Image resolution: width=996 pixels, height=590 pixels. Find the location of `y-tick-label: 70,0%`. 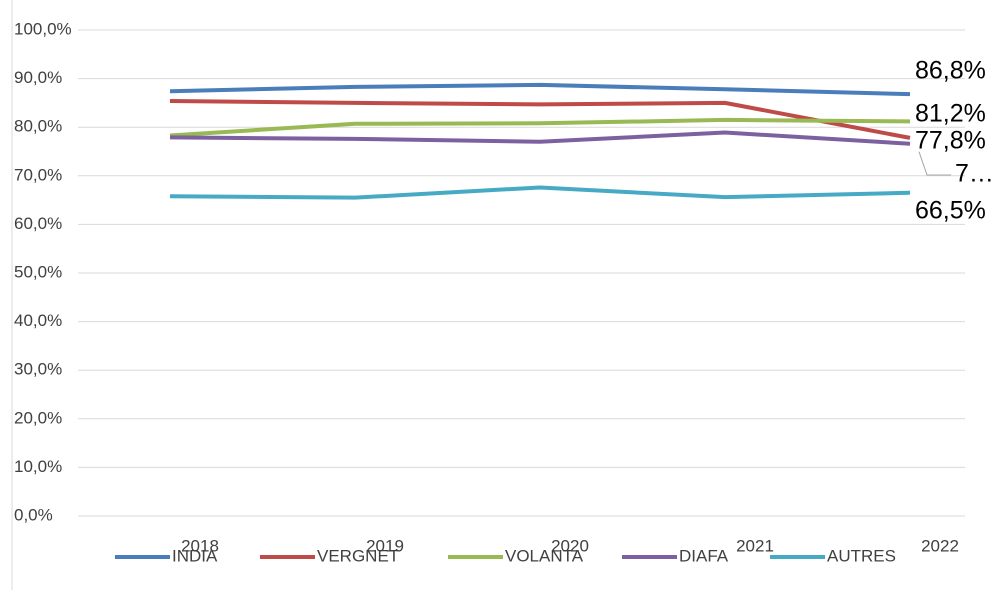

y-tick-label: 70,0% is located at coordinates (38, 174).